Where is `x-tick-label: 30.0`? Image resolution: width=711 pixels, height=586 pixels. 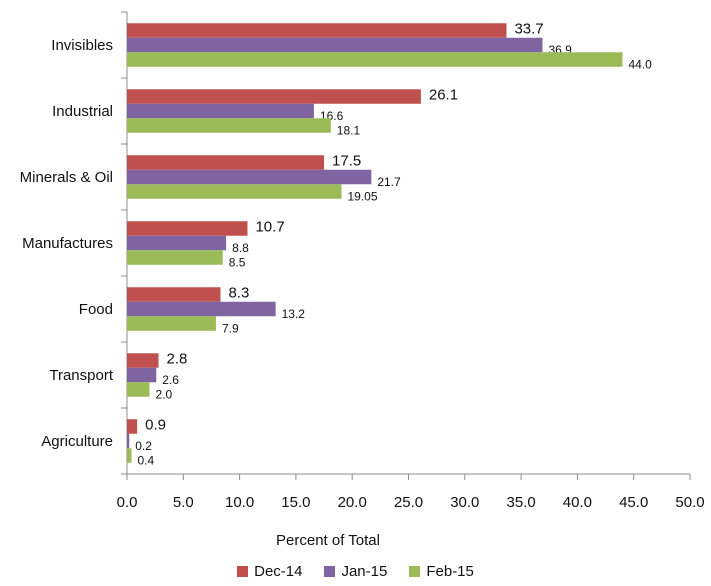 x-tick-label: 30.0 is located at coordinates (464, 502).